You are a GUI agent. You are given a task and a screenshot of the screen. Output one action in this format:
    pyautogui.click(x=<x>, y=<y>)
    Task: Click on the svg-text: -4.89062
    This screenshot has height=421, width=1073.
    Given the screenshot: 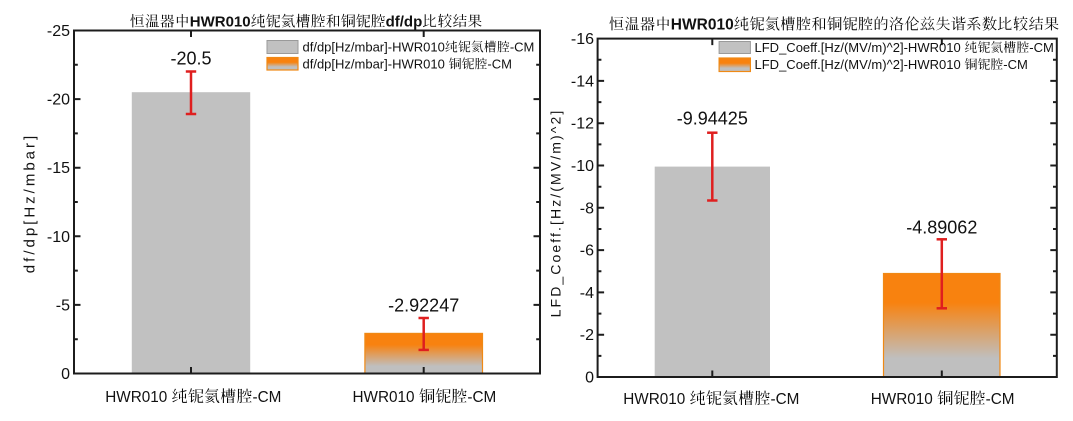 What is the action you would take?
    pyautogui.click(x=941, y=228)
    